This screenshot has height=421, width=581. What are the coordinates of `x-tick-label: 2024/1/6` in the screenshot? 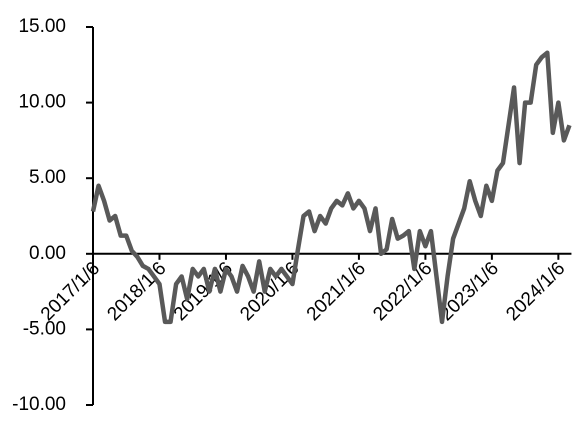 It's located at (535, 291).